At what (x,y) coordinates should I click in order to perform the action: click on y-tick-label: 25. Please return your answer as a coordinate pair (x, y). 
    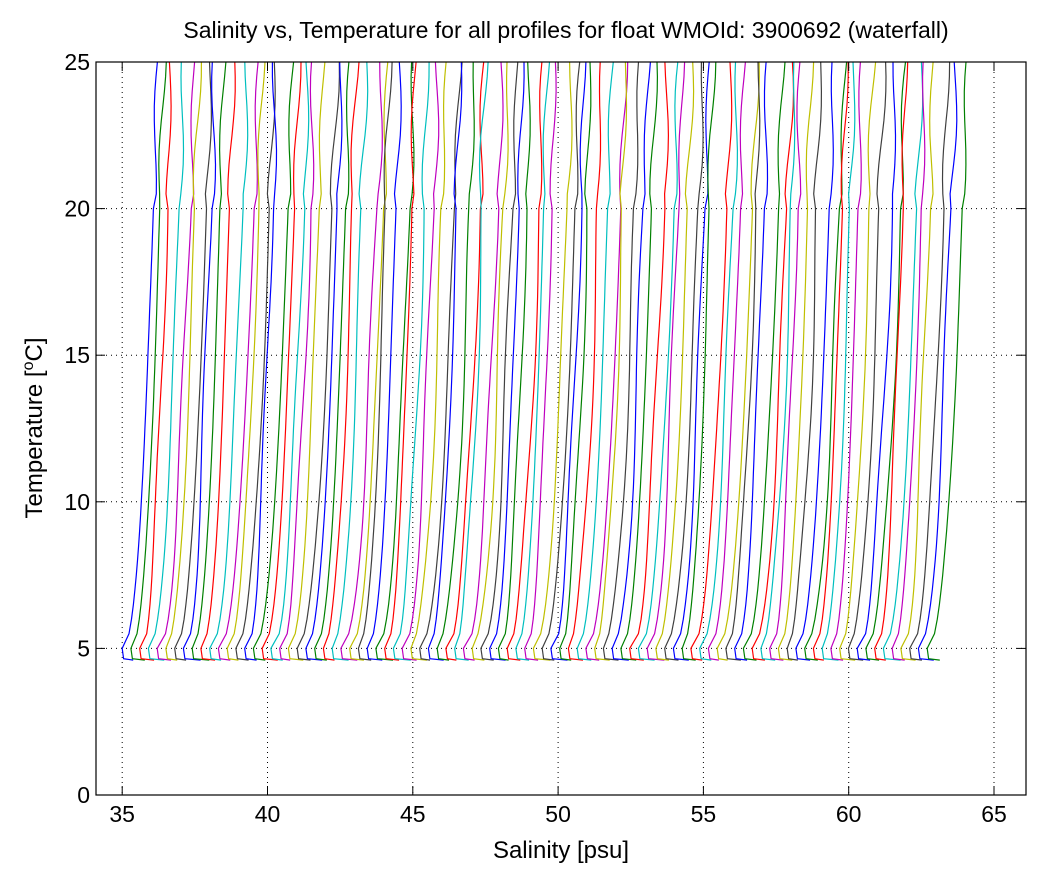
    Looking at the image, I should click on (77, 62).